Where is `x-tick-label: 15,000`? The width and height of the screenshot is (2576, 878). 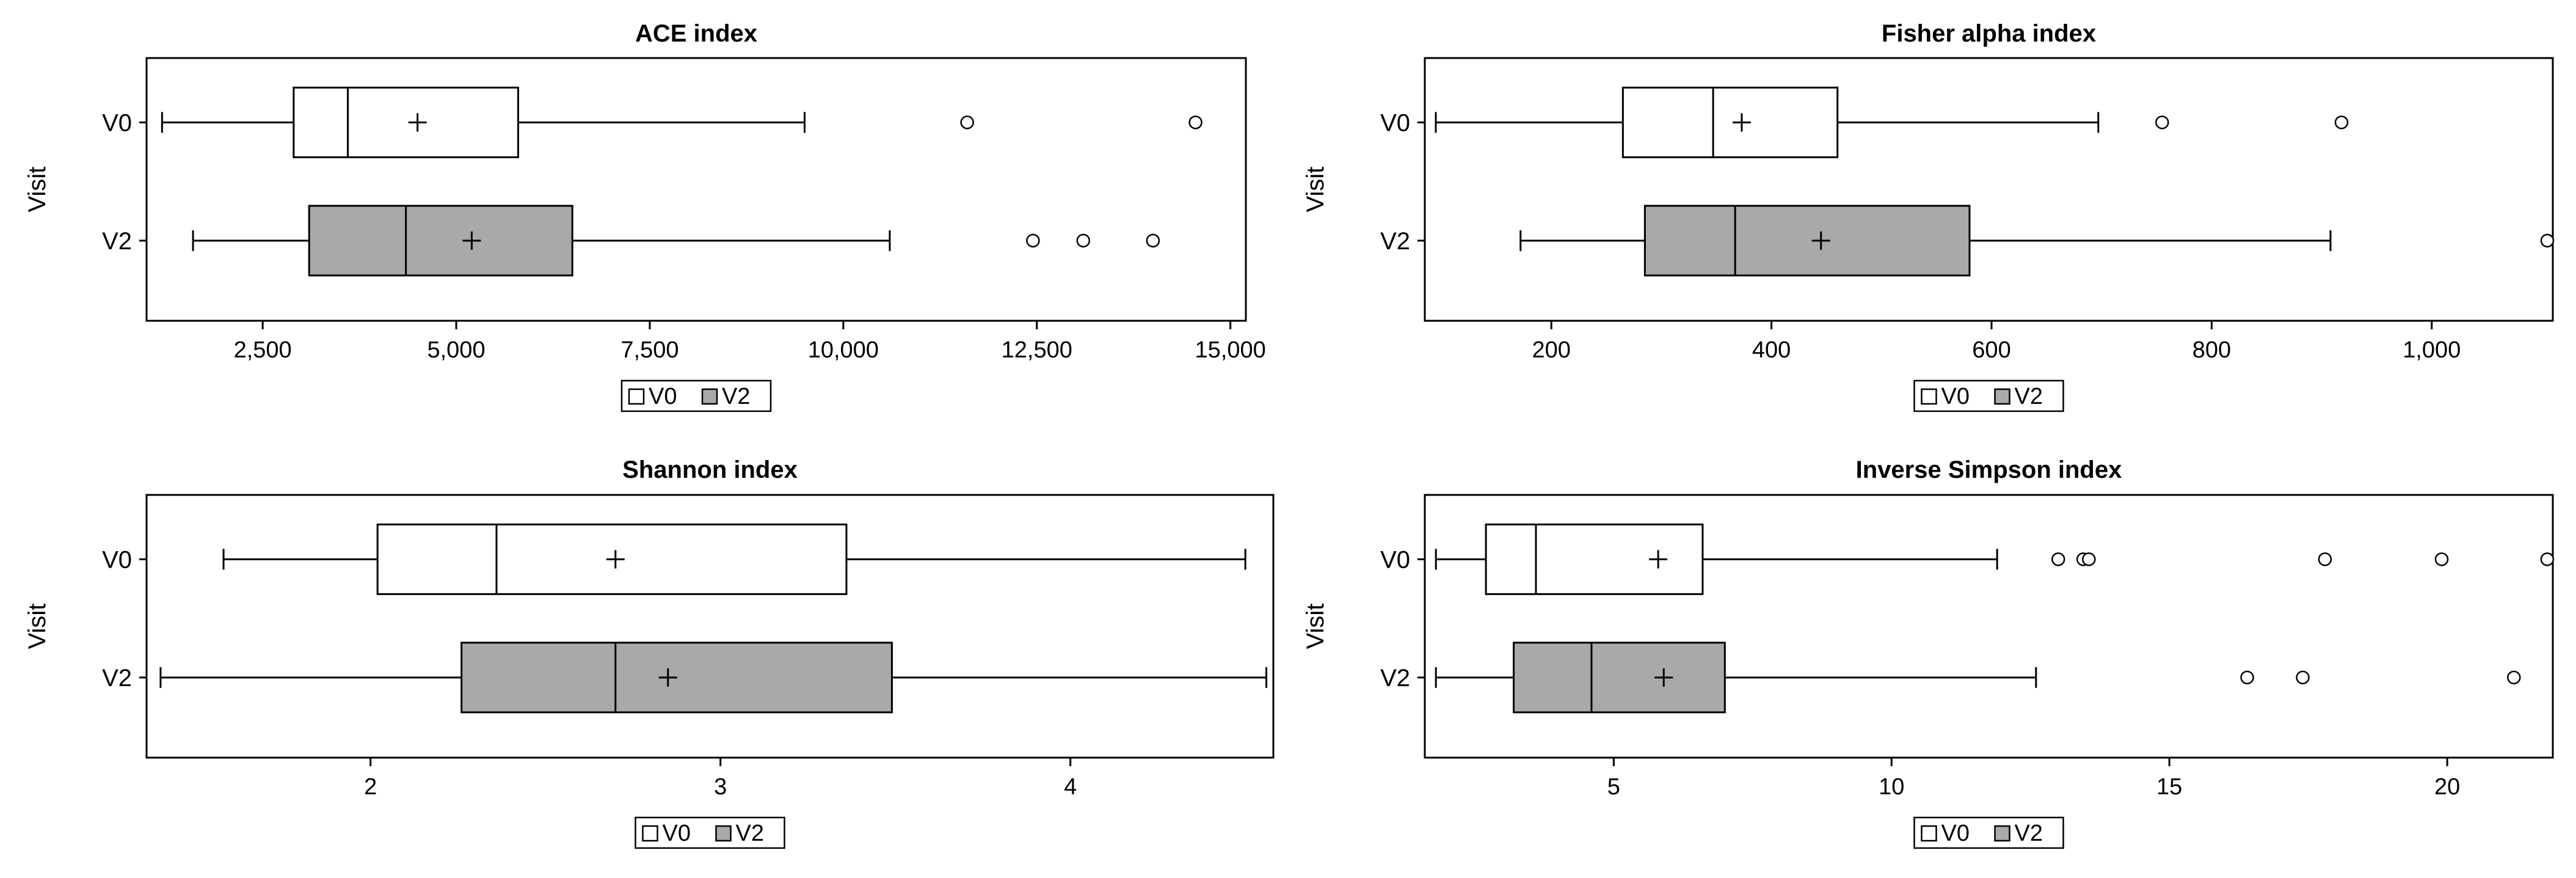
x-tick-label: 15,000 is located at coordinates (1230, 350).